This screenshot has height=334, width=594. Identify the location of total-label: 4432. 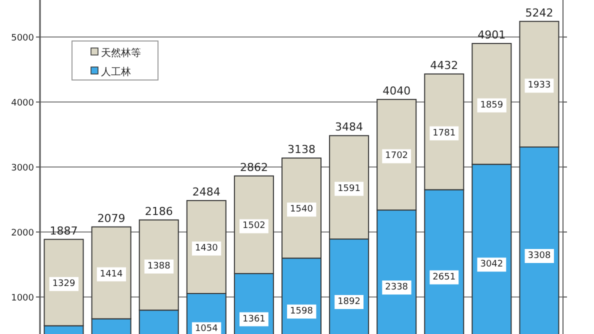
(444, 65).